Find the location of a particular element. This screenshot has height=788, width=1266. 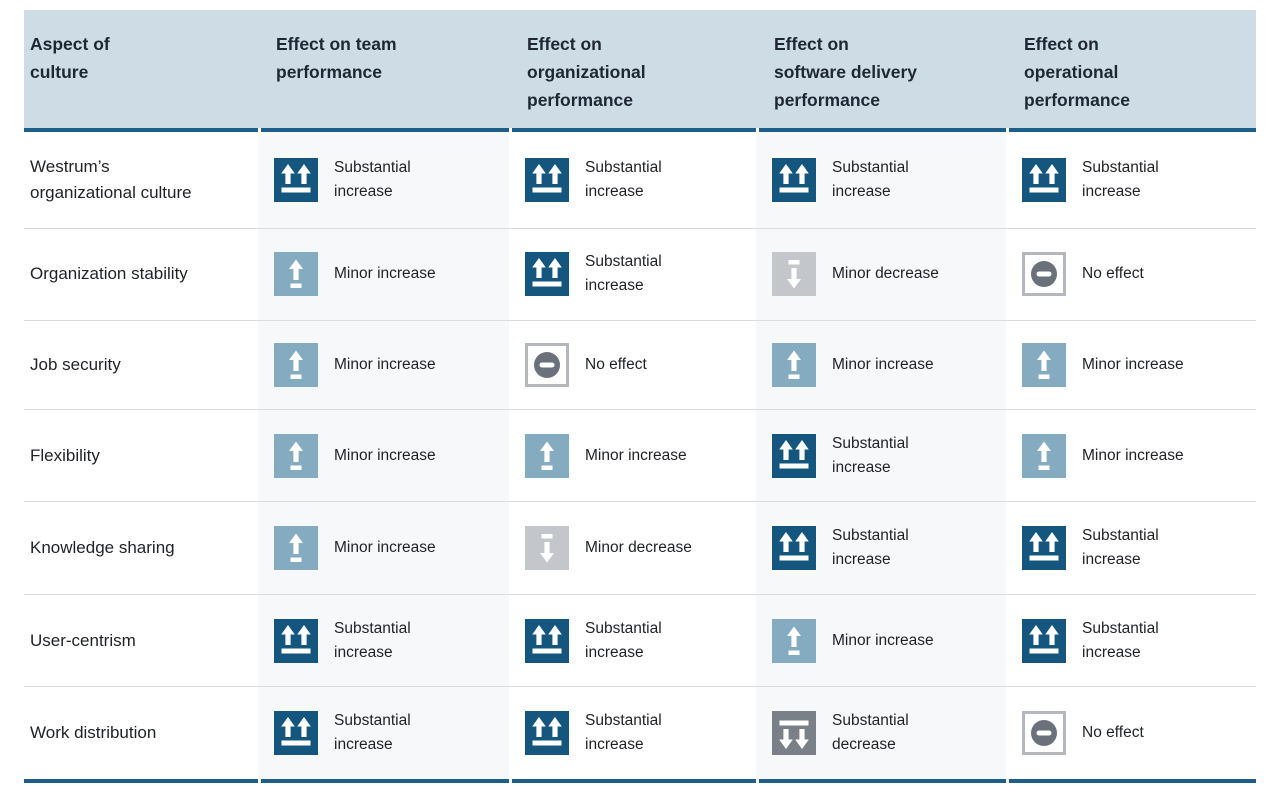

aspect-label: Flexibility is located at coordinates (65, 455).